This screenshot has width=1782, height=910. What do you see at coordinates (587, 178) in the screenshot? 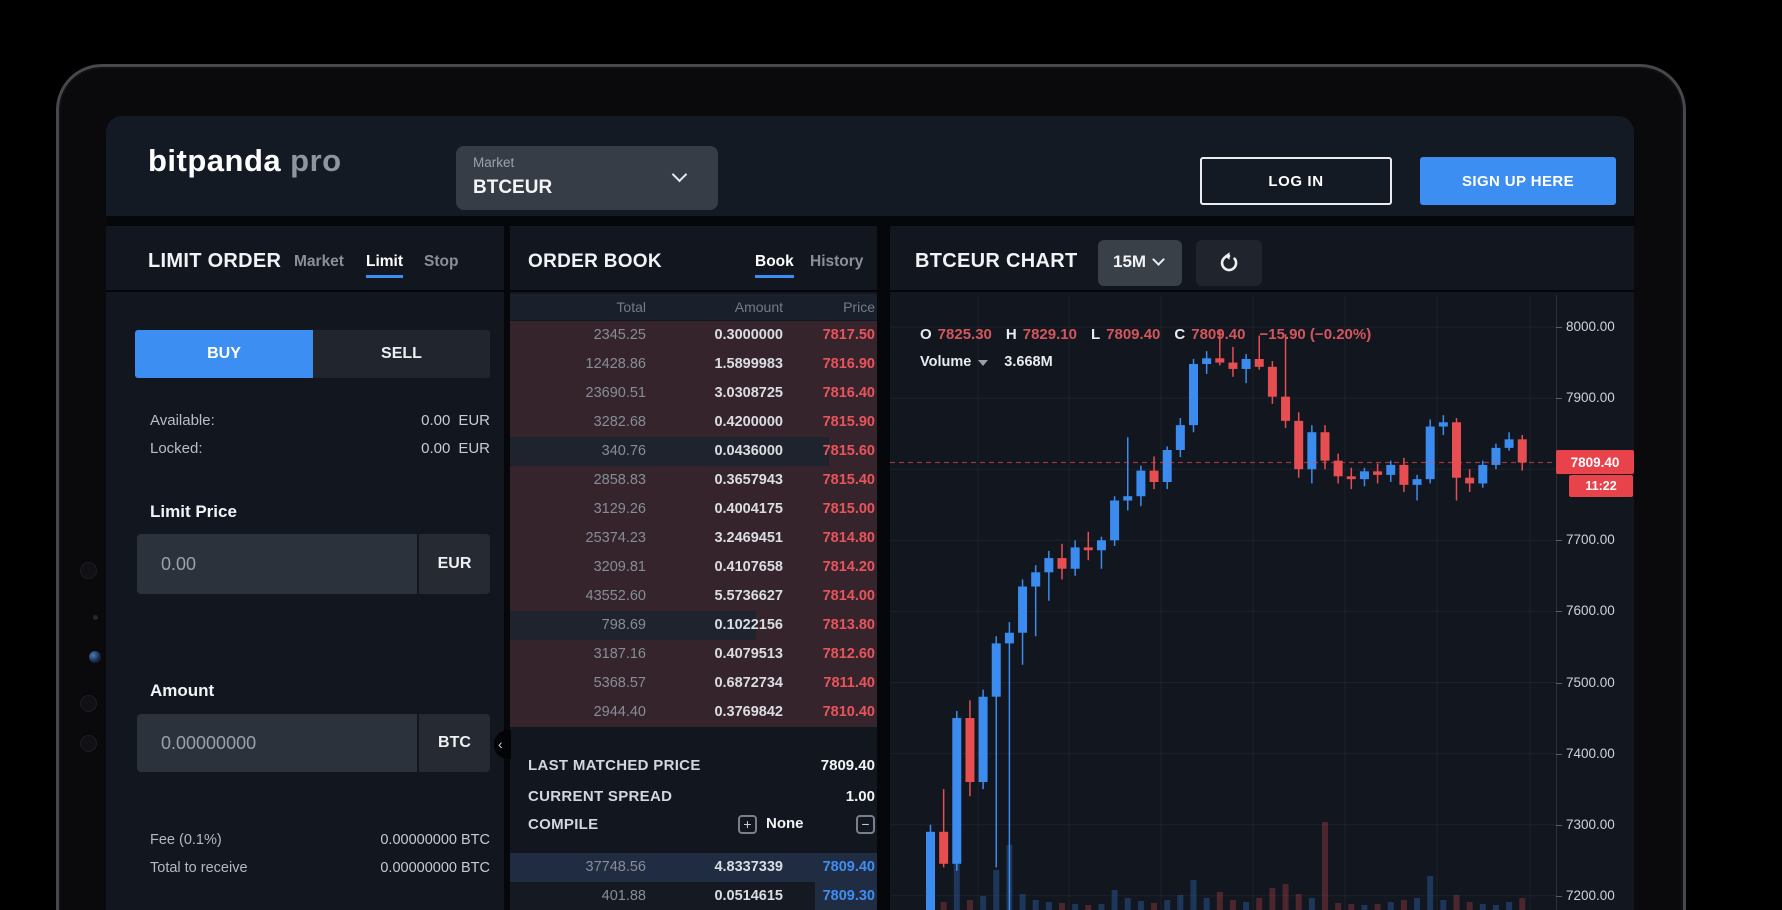
I see `market-selector: Market BTCEUR` at bounding box center [587, 178].